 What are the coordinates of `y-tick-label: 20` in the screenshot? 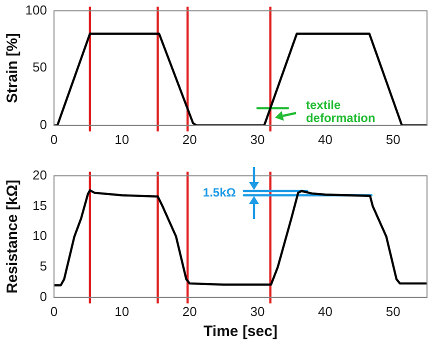 It's located at (39, 174).